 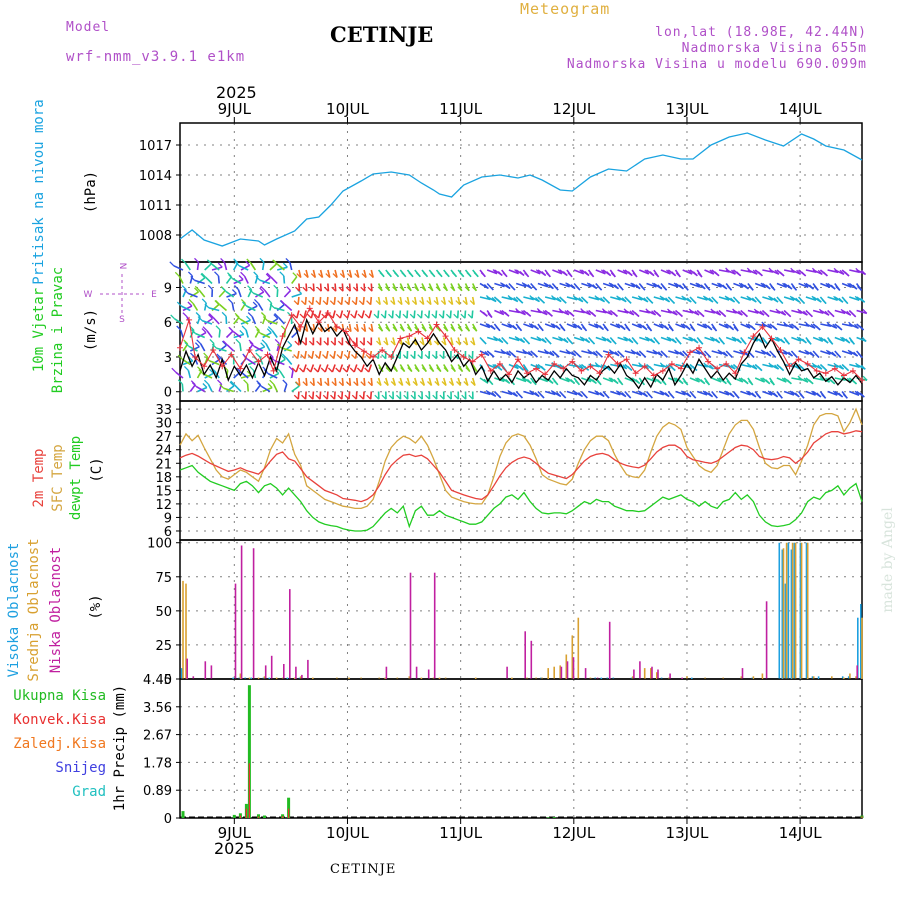 What do you see at coordinates (157, 708) in the screenshot?
I see `y-tick-label: 3.56` at bounding box center [157, 708].